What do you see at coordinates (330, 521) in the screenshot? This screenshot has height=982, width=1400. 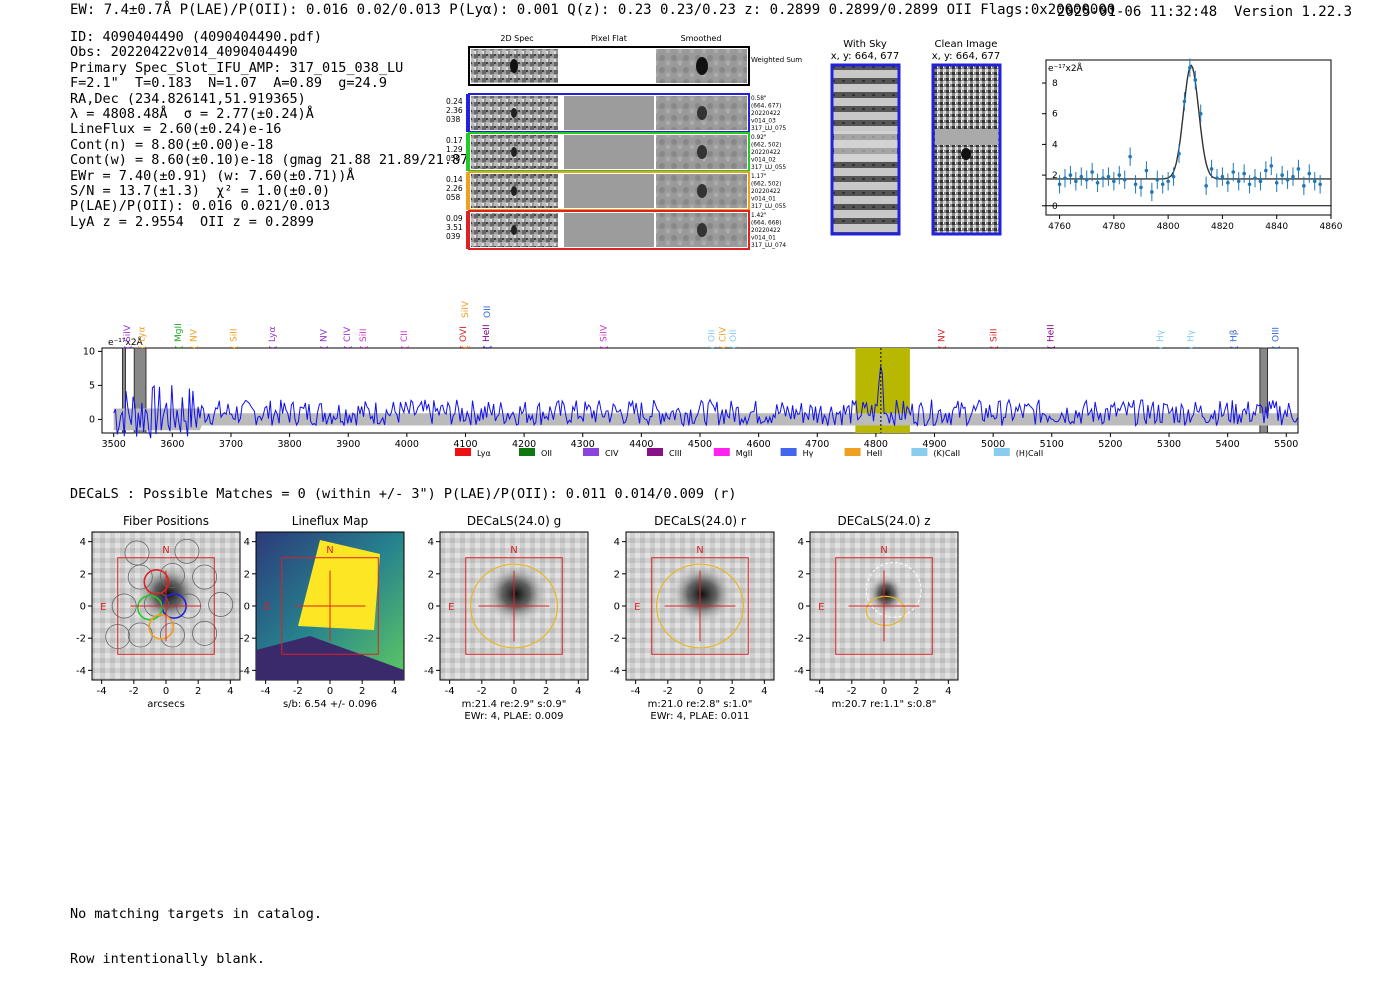 I see `thumbnail-title: Lineflux Map` at bounding box center [330, 521].